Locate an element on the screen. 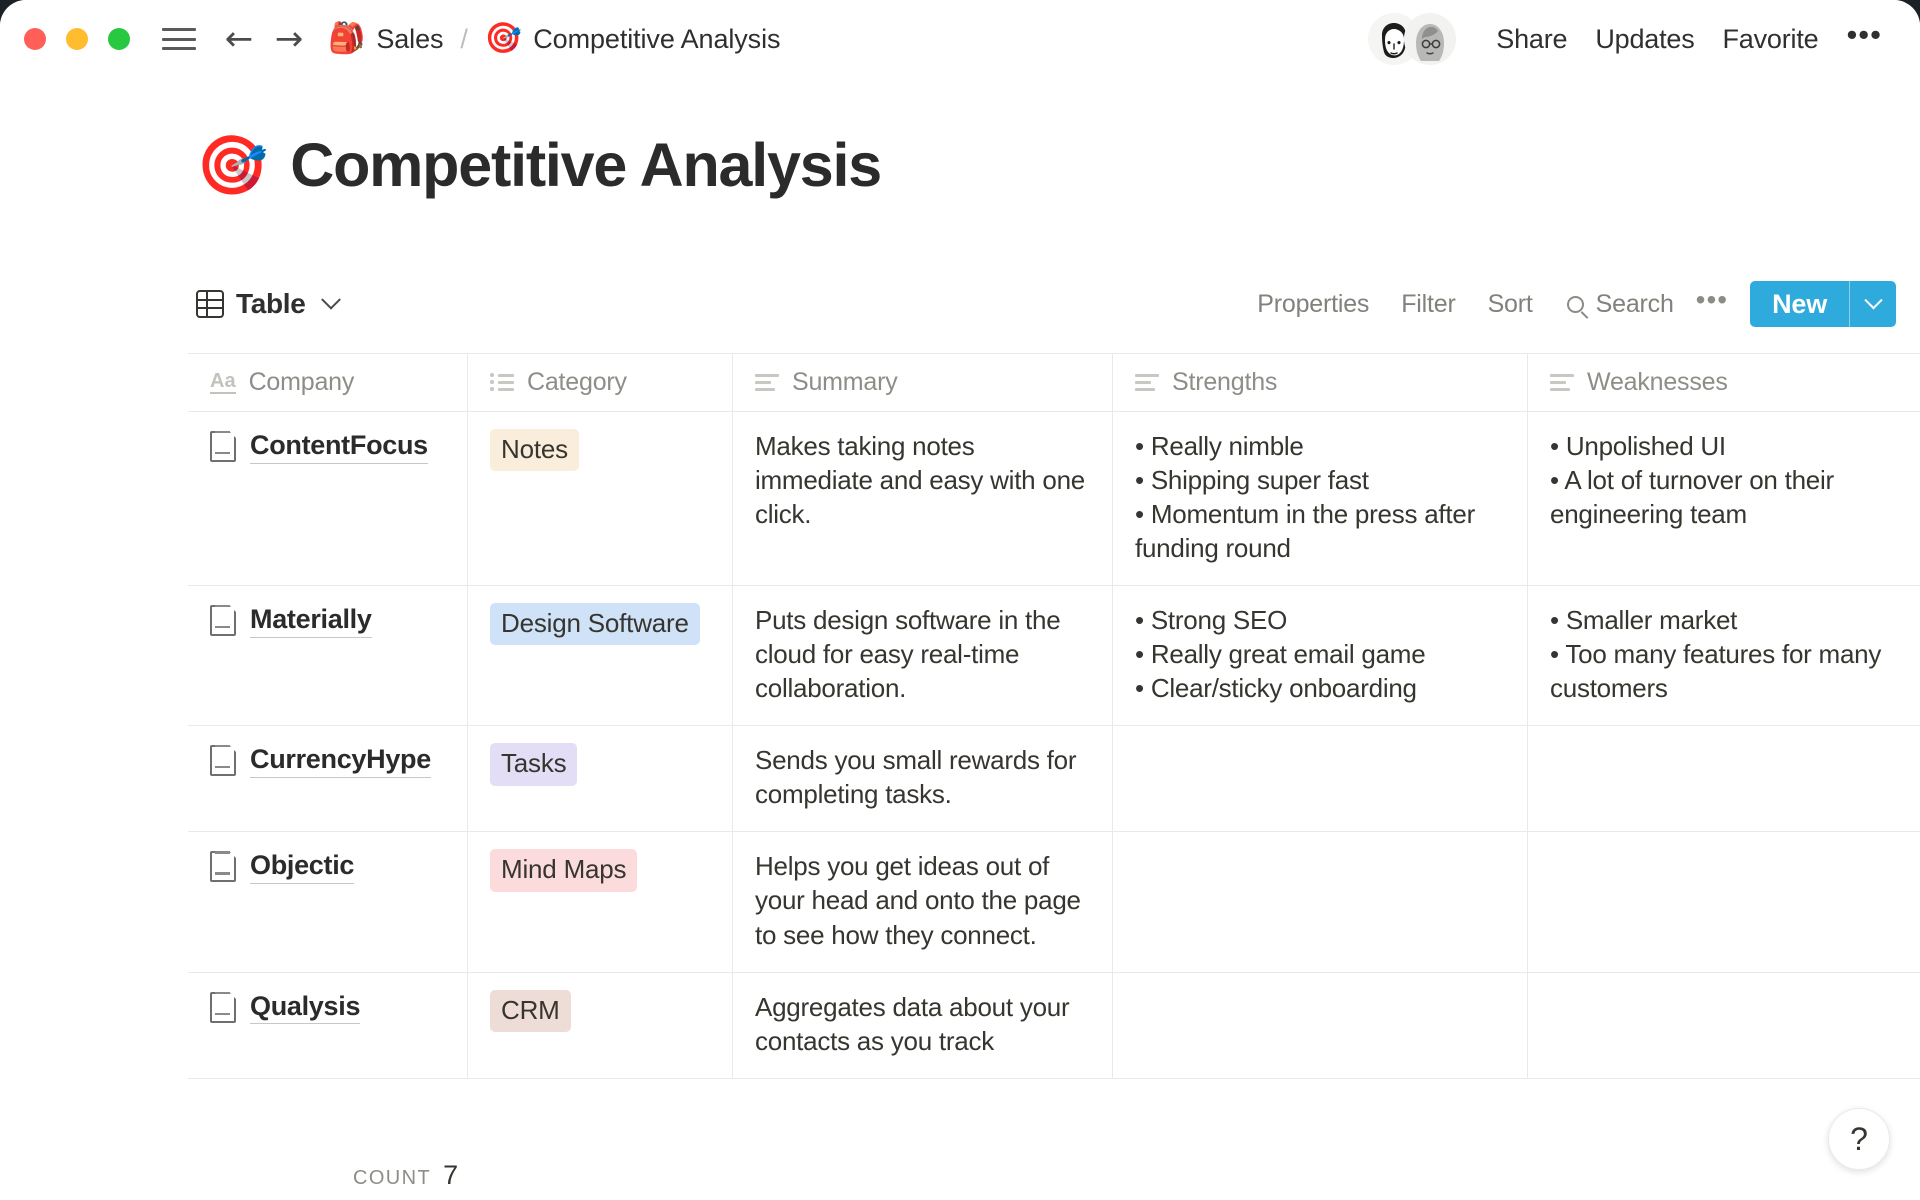 The image size is (1920, 1200). new-button-divider is located at coordinates (1849, 304).